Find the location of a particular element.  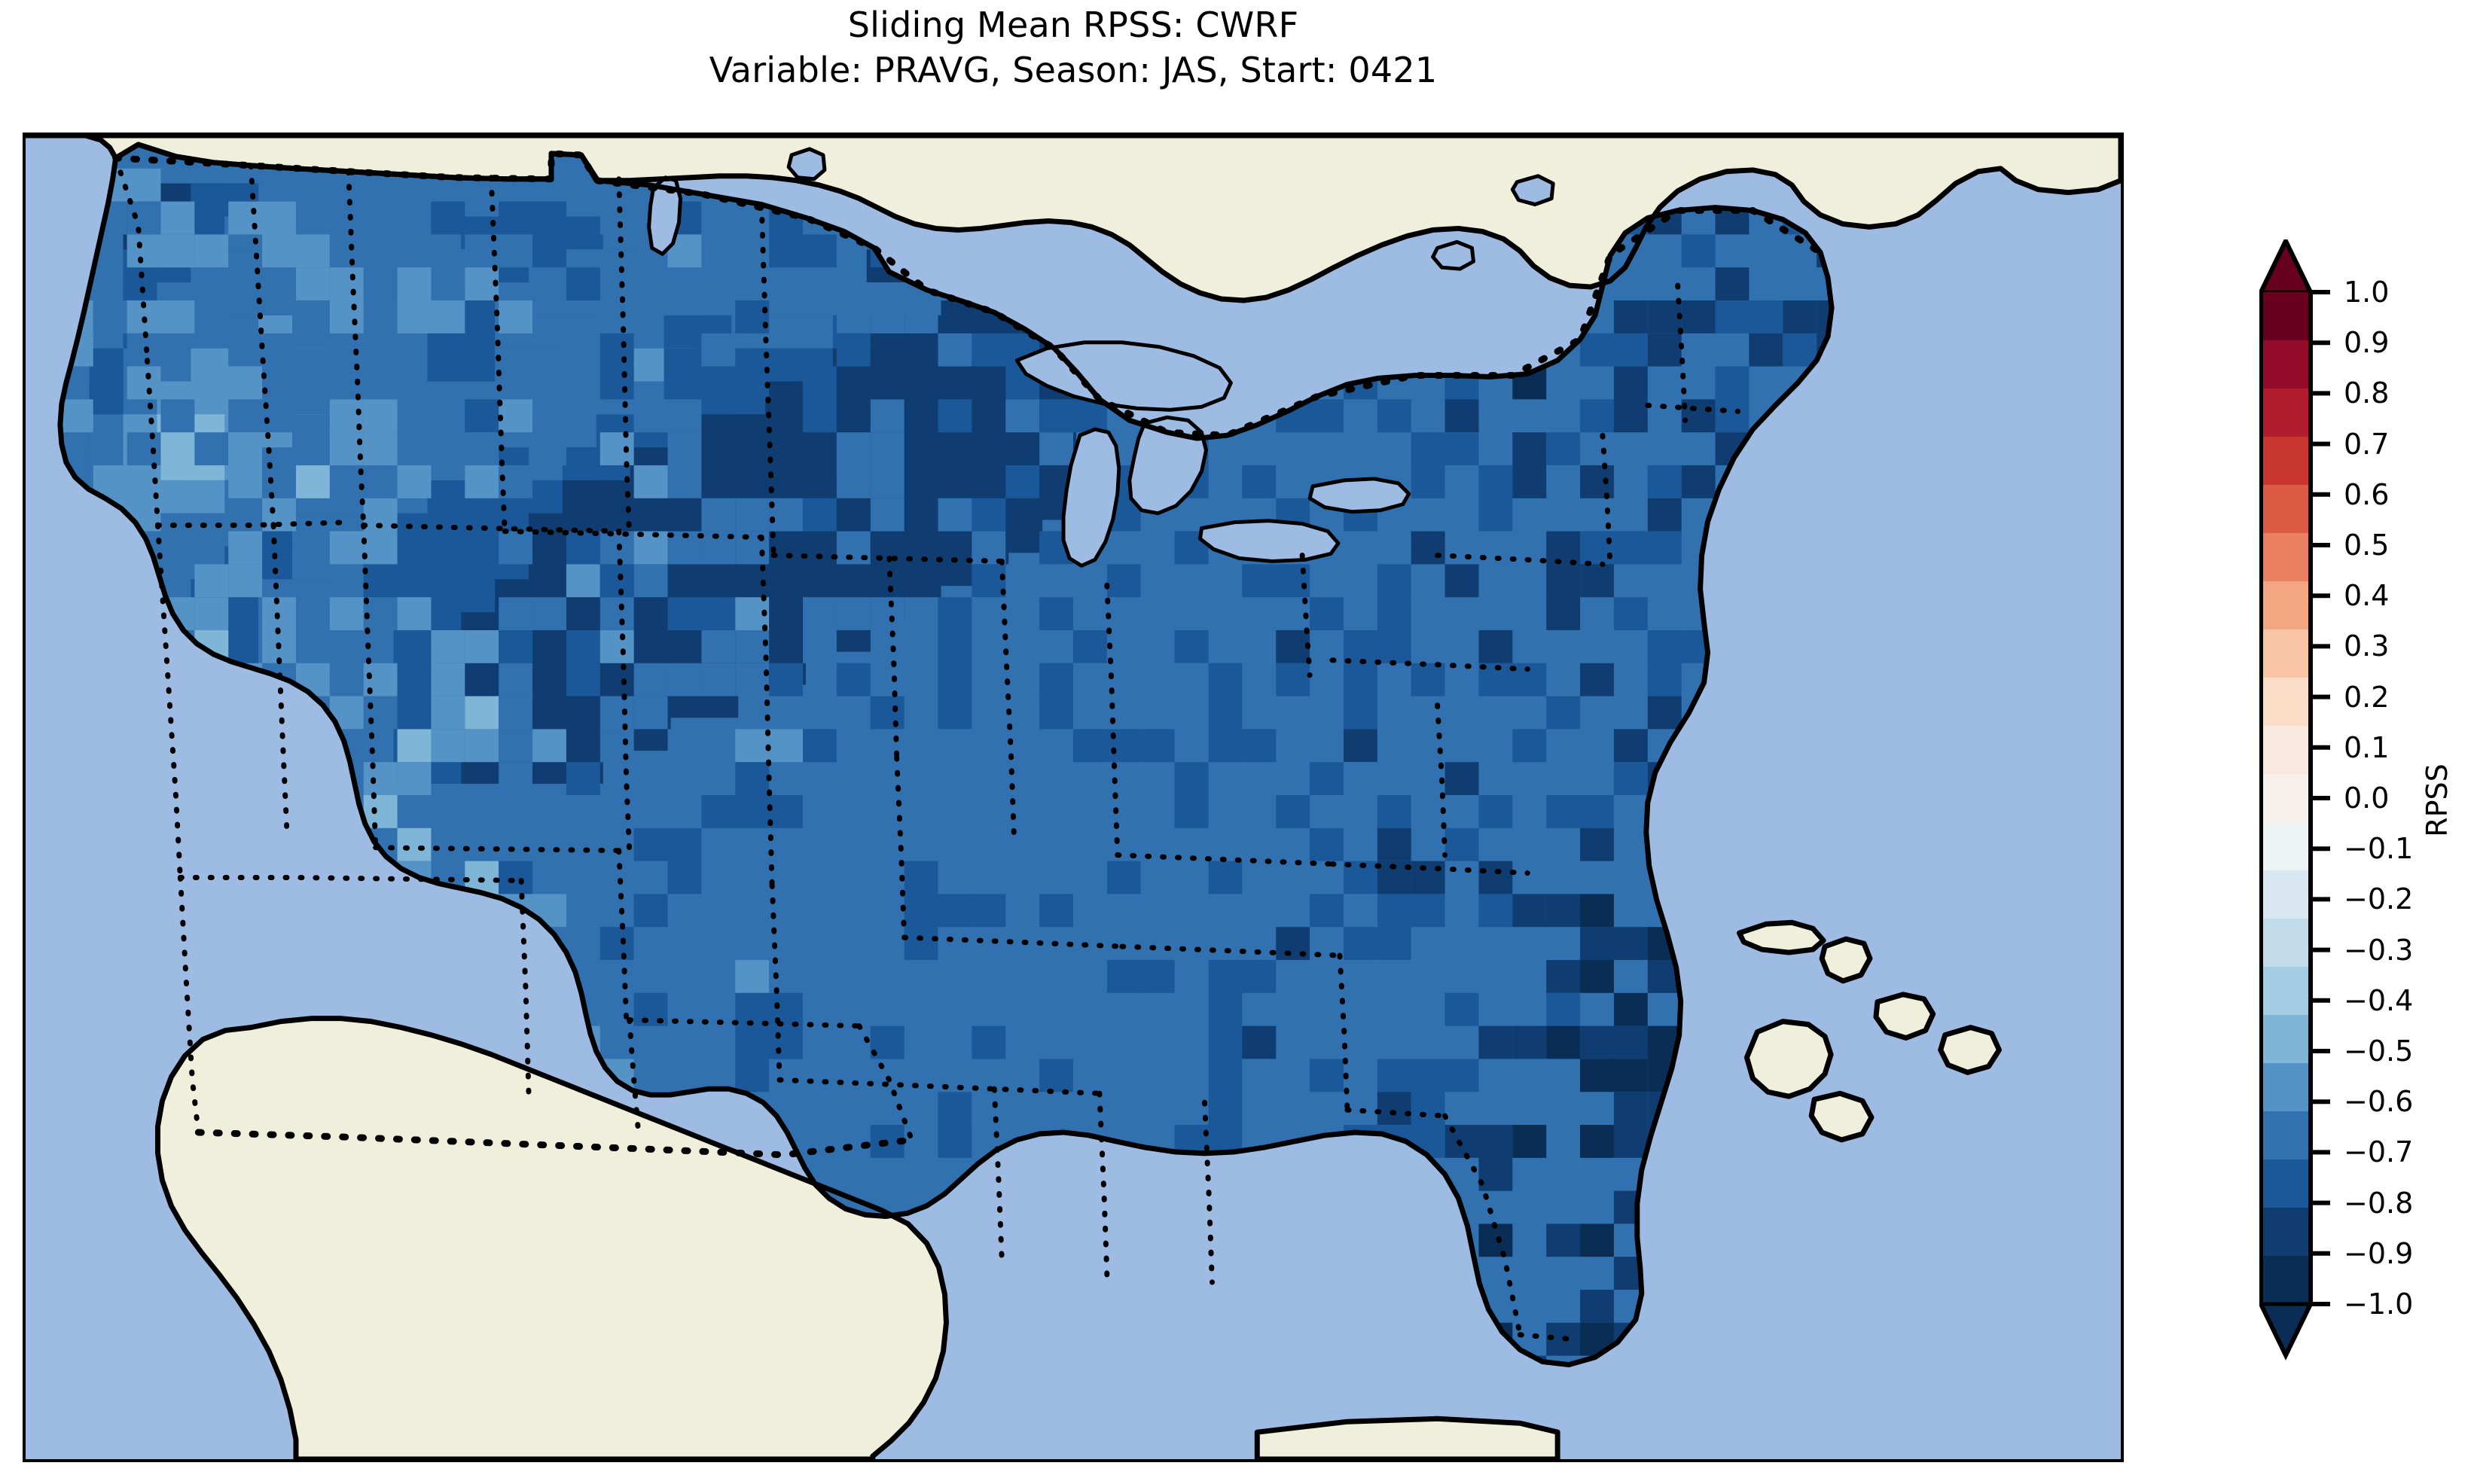

lake-shoreline is located at coordinates (1091, 497).